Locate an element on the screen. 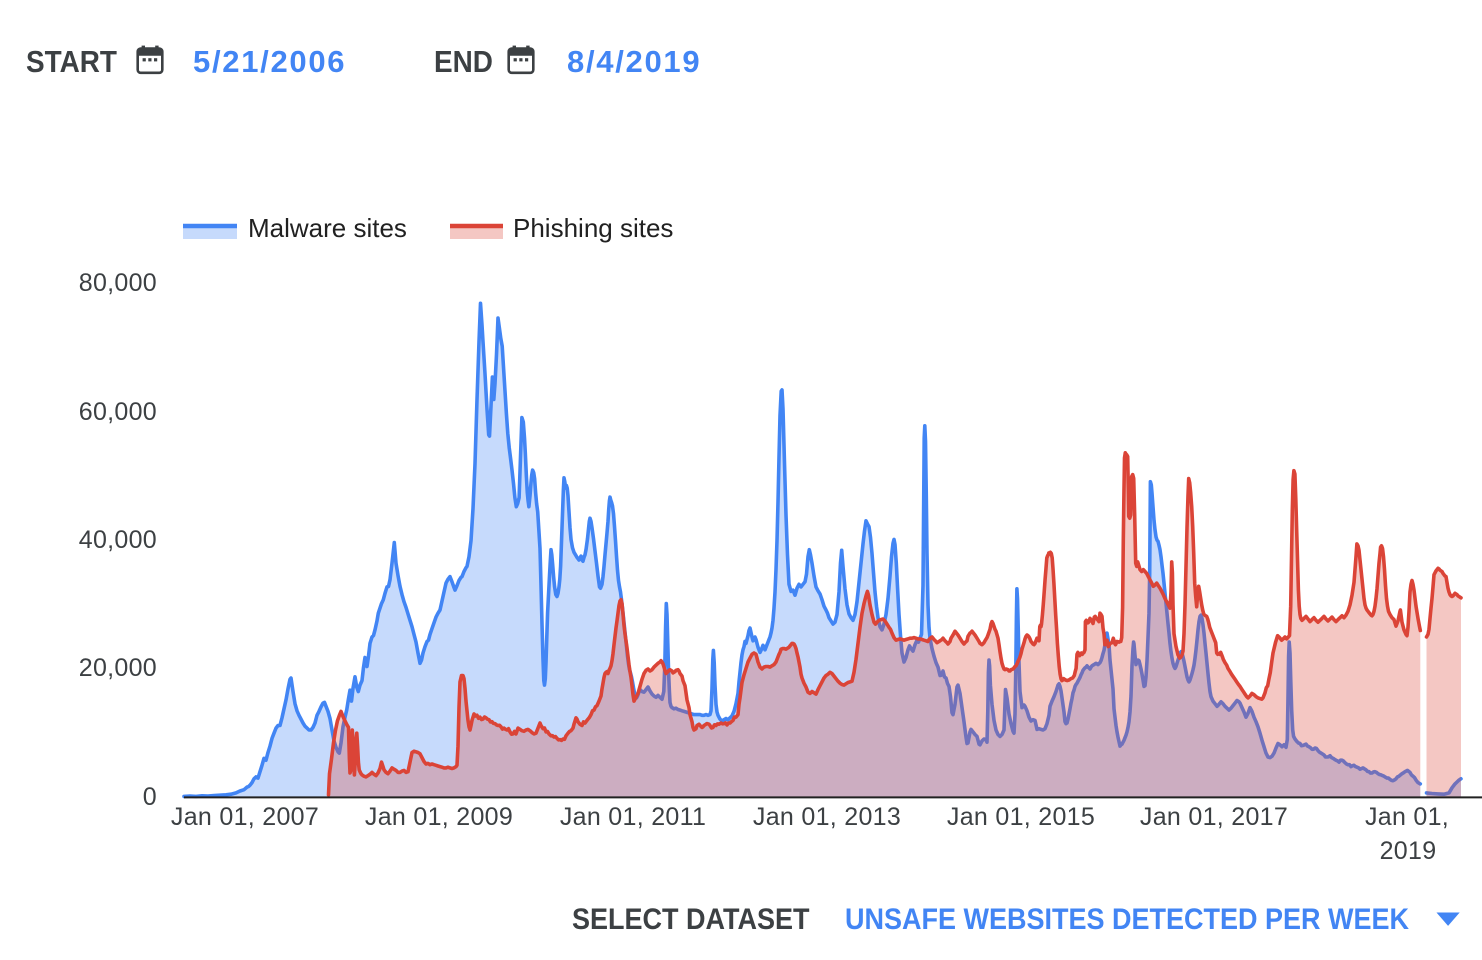 The height and width of the screenshot is (960, 1482). svg-text: 0 is located at coordinates (150, 797).